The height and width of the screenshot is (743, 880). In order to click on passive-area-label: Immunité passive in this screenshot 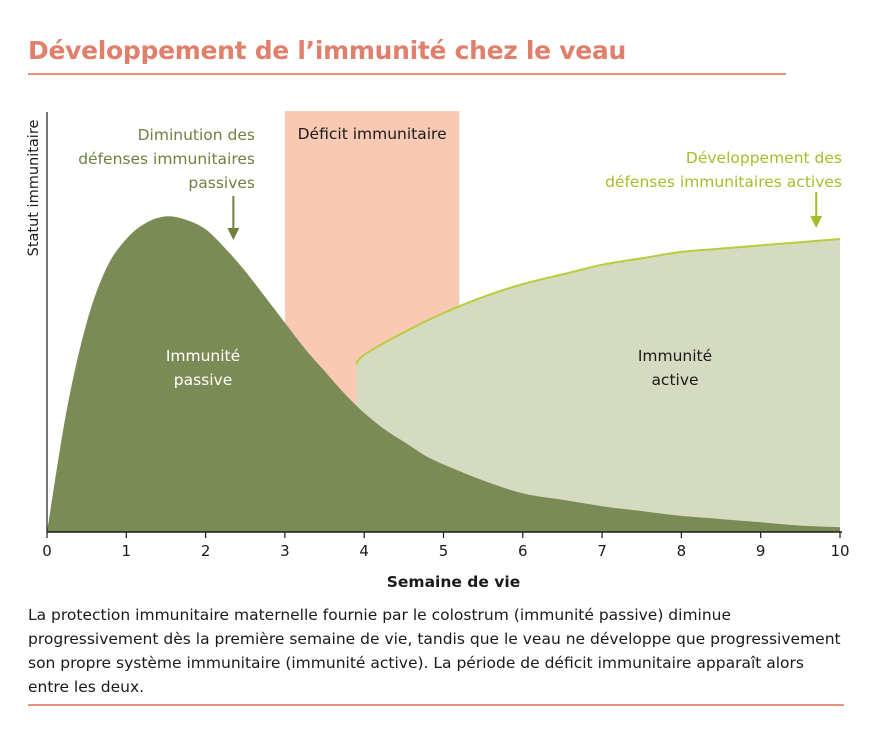, I will do `click(203, 368)`.